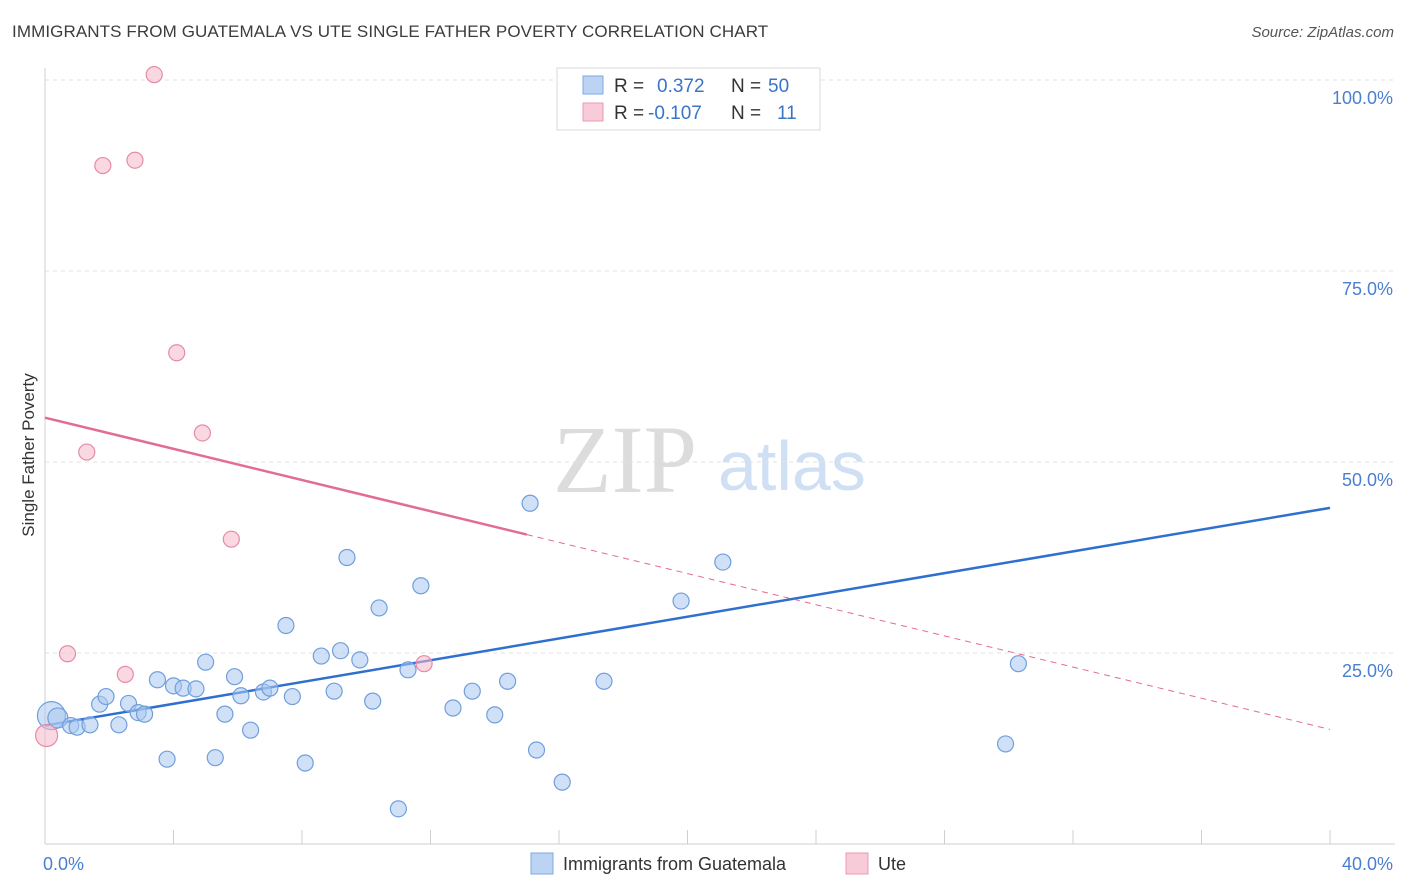 The image size is (1406, 892). I want to click on legend-n-value-1: 50, so click(778, 86).